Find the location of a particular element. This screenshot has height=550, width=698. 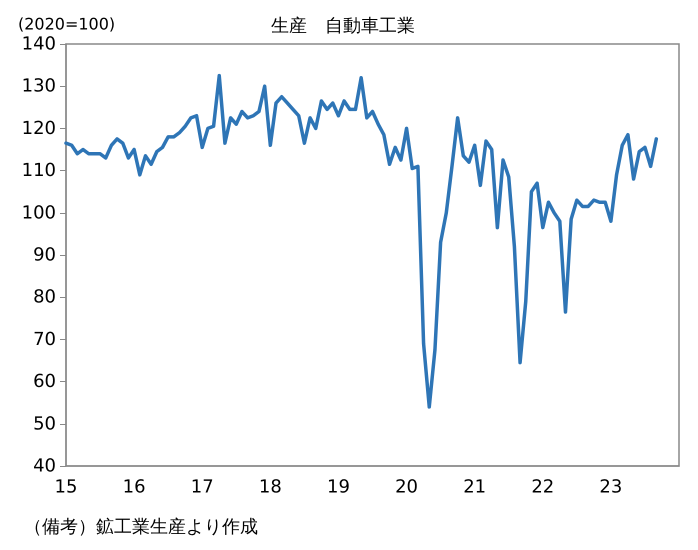

y-tick-label: 70 is located at coordinates (44, 339).